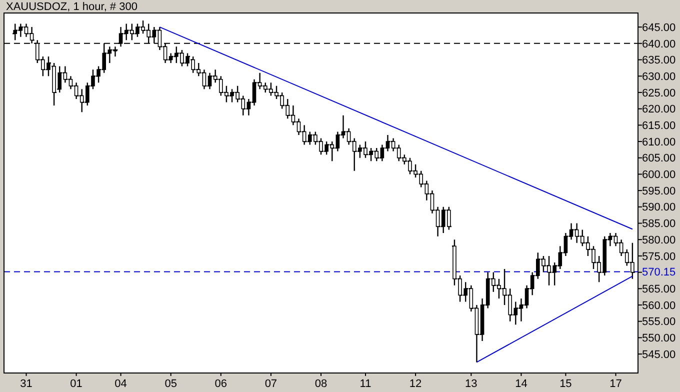 The height and width of the screenshot is (392, 680). I want to click on y-tick-label: 565.00, so click(659, 289).